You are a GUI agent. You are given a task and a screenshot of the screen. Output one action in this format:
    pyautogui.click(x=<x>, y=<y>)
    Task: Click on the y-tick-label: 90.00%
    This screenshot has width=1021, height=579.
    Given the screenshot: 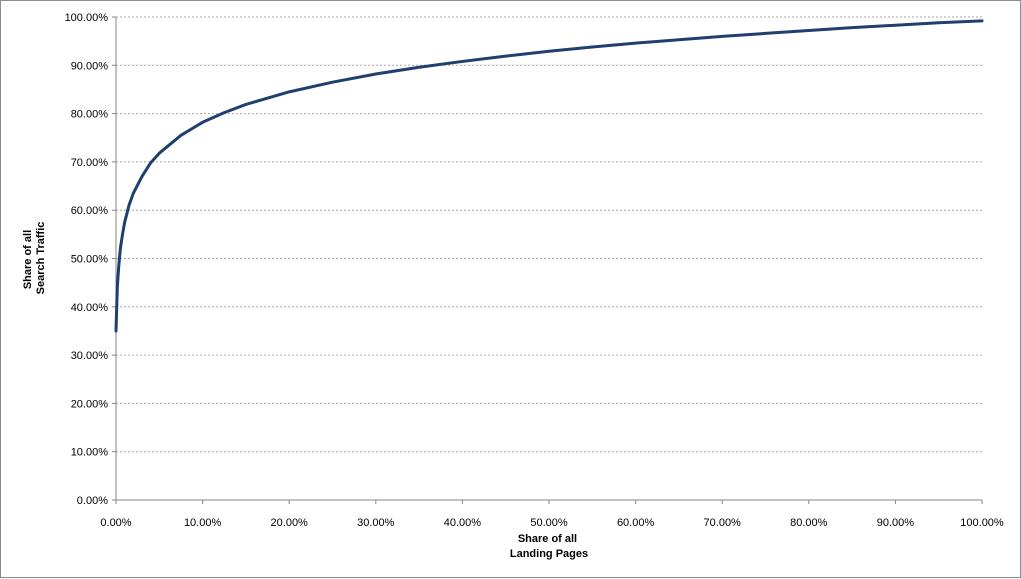 What is the action you would take?
    pyautogui.click(x=90, y=66)
    